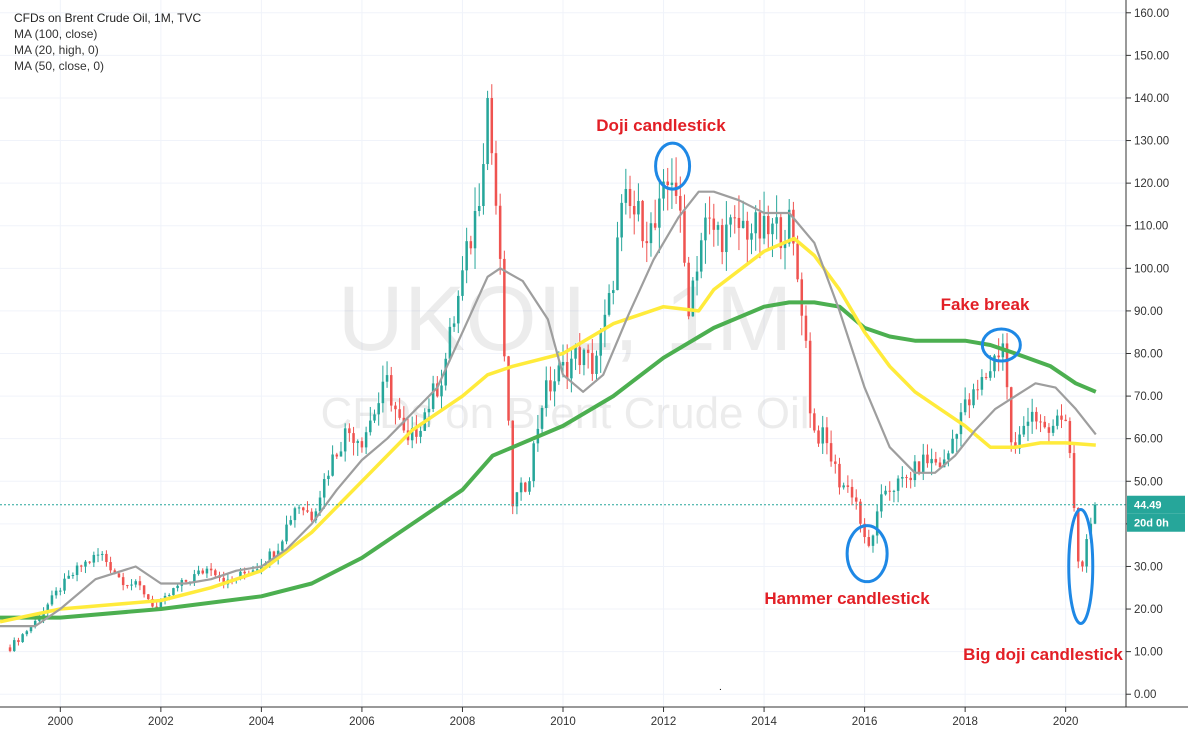 This screenshot has width=1188, height=738. Describe the element at coordinates (673, 166) in the screenshot. I see `highlight-circle` at that location.